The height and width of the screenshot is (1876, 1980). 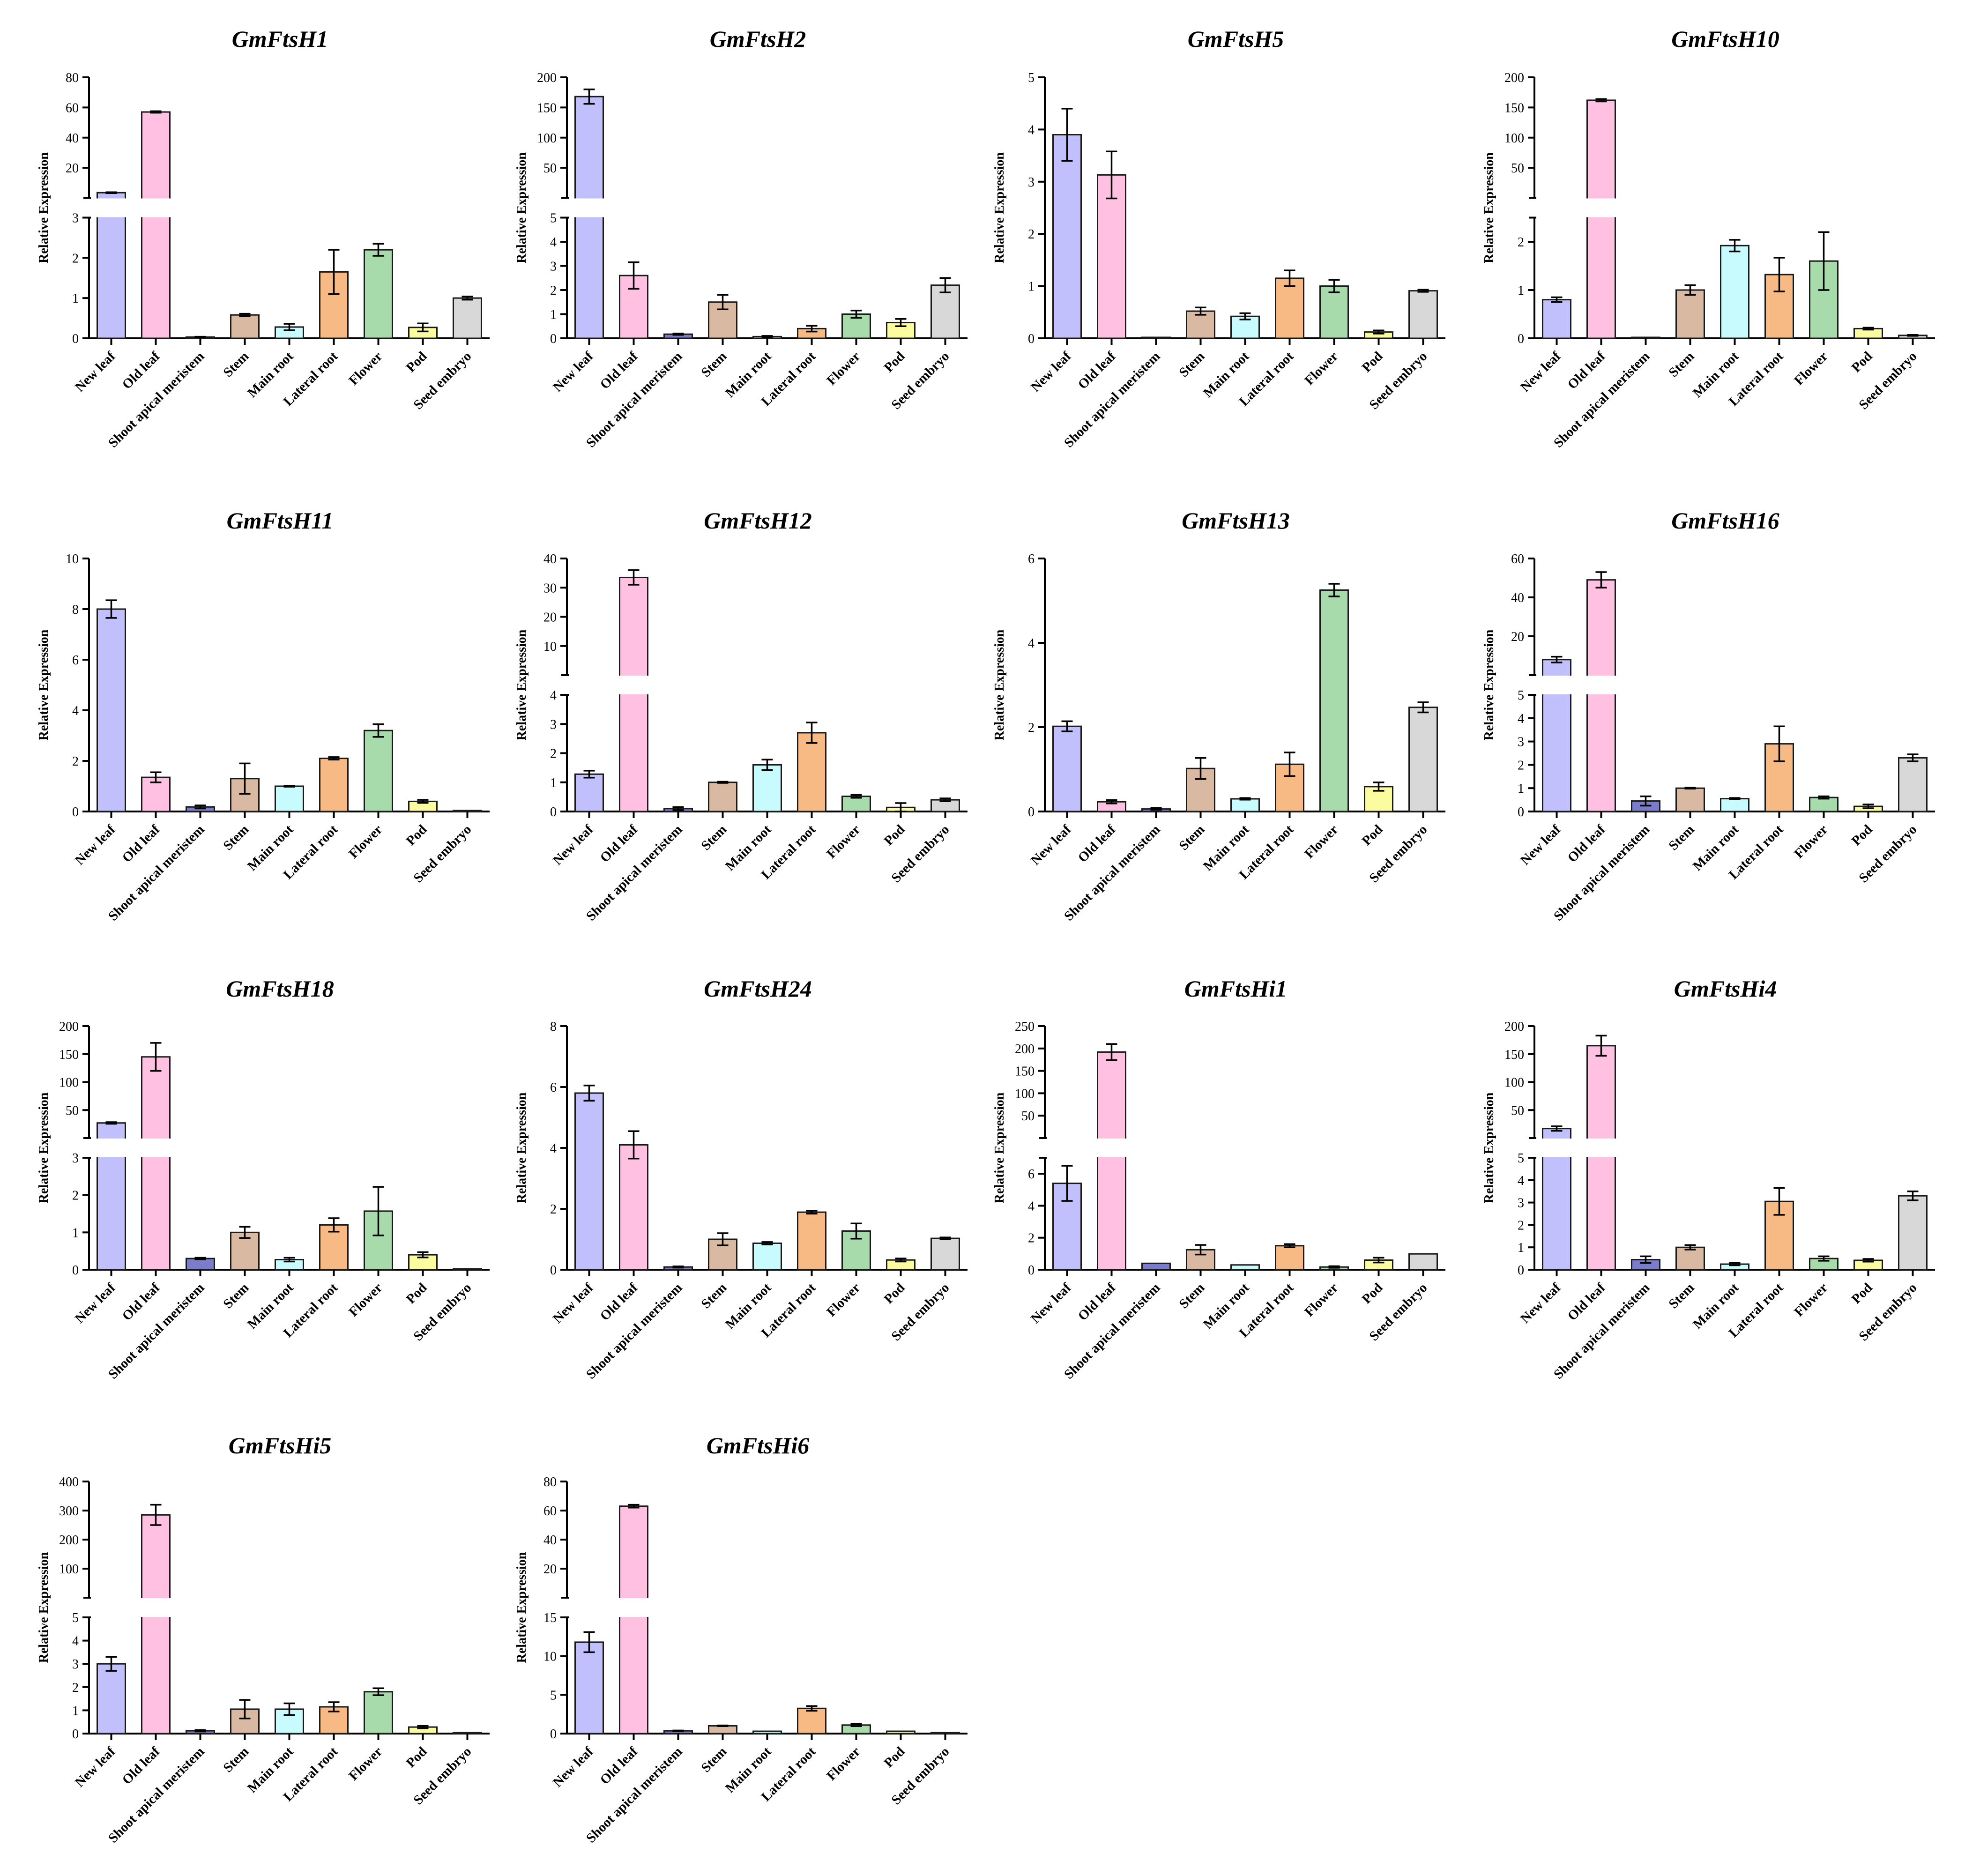 I want to click on chart-title: GmFtsH2, so click(x=758, y=39).